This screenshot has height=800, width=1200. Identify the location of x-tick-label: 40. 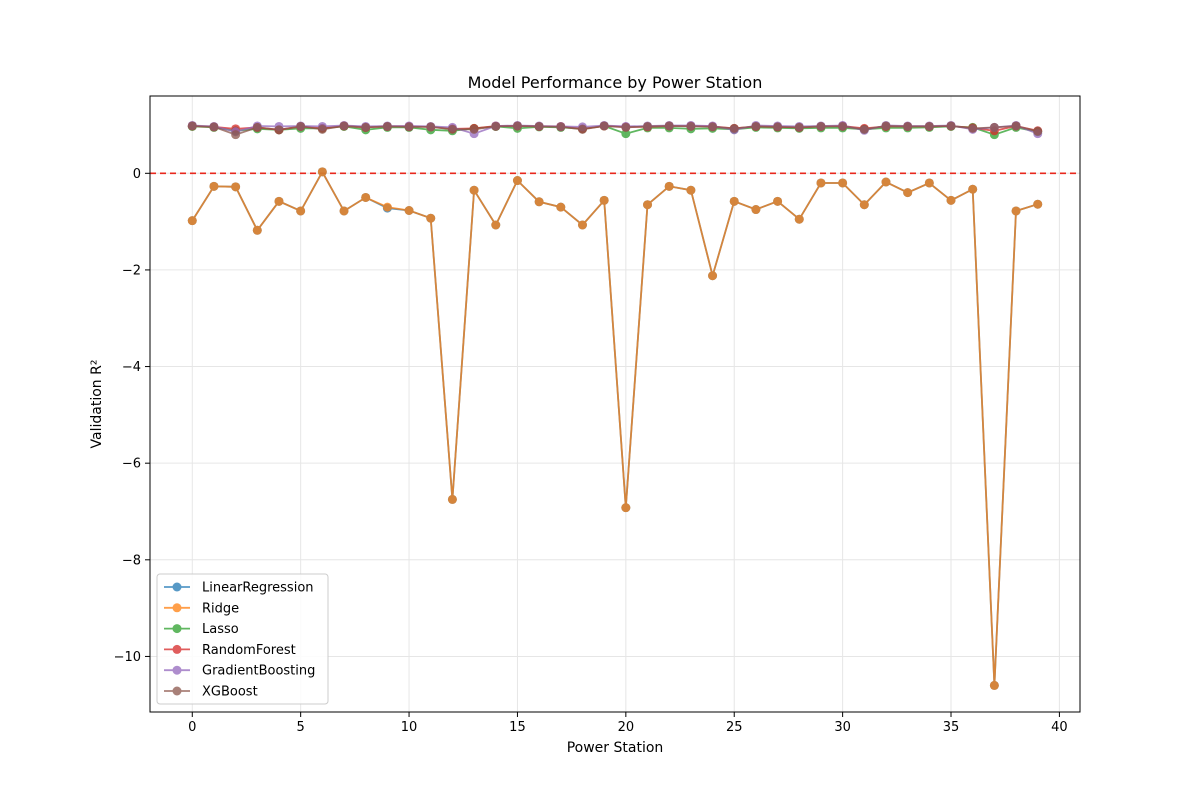
(1059, 727).